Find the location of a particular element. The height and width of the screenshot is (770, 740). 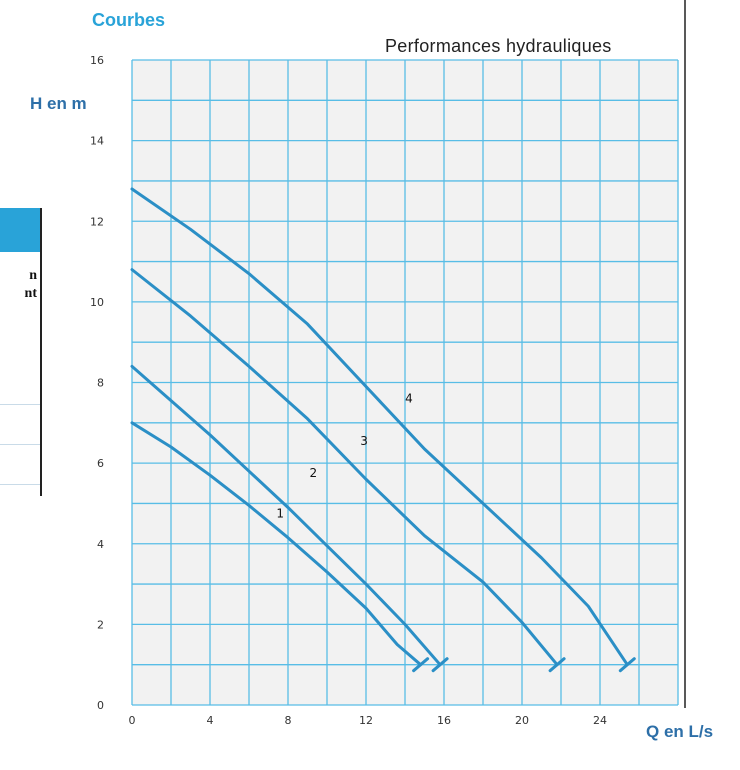

y-tick-label: 8 is located at coordinates (100, 383).